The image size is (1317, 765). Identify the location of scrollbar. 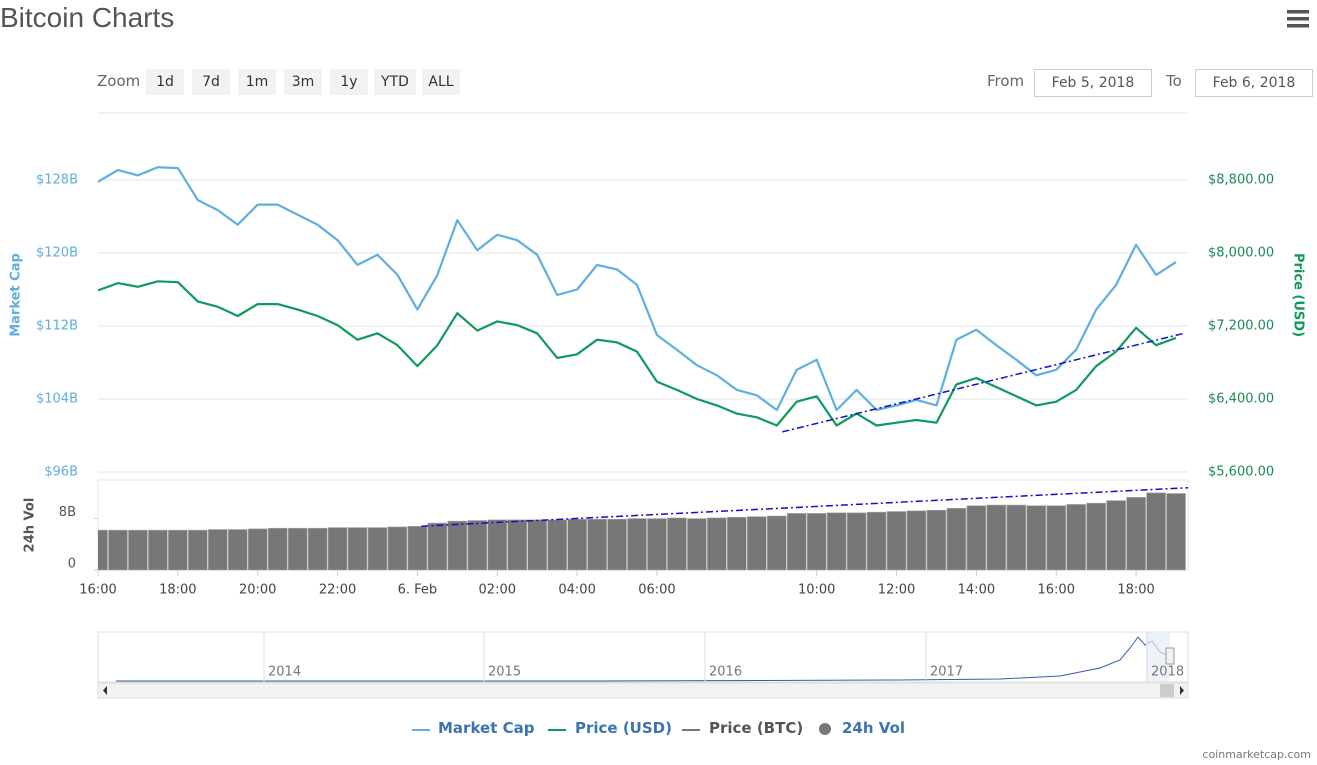
(643, 690).